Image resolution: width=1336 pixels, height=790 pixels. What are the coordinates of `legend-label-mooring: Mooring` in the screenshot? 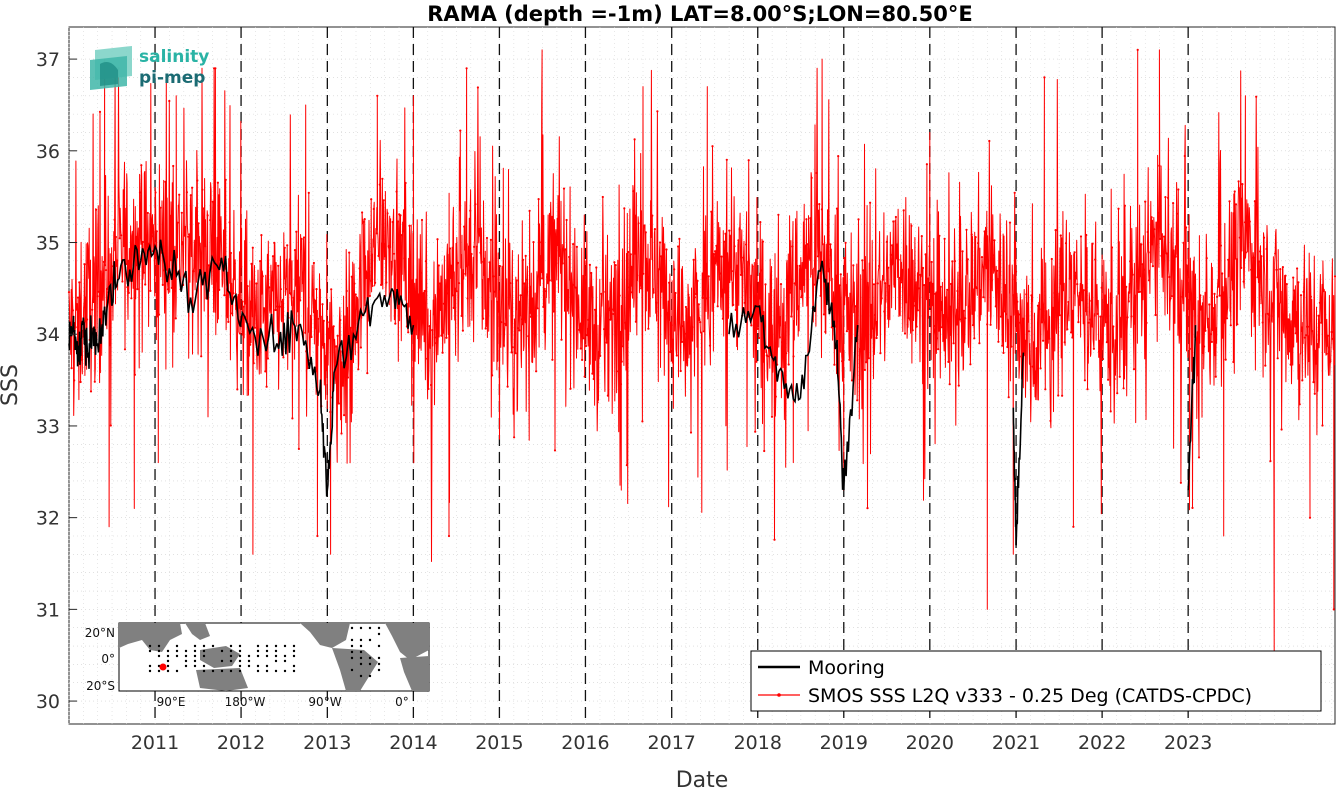 It's located at (846, 668).